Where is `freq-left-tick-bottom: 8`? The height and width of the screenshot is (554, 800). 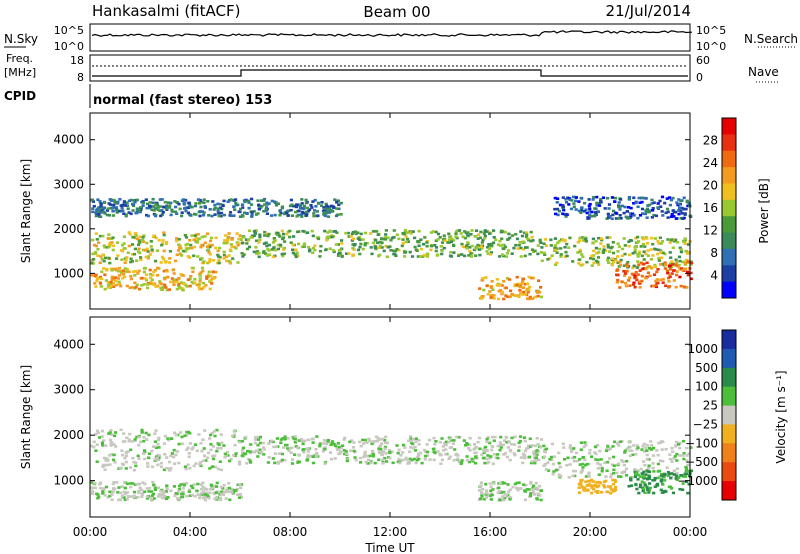
freq-left-tick-bottom: 8 is located at coordinates (80, 77).